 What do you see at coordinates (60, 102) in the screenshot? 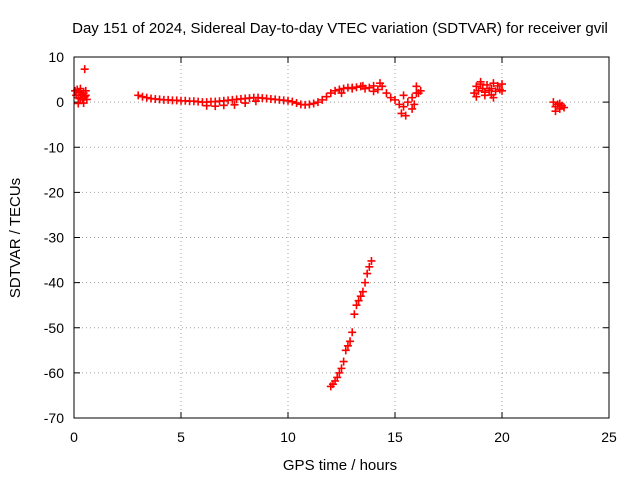
I see `y-tick-label: 0` at bounding box center [60, 102].